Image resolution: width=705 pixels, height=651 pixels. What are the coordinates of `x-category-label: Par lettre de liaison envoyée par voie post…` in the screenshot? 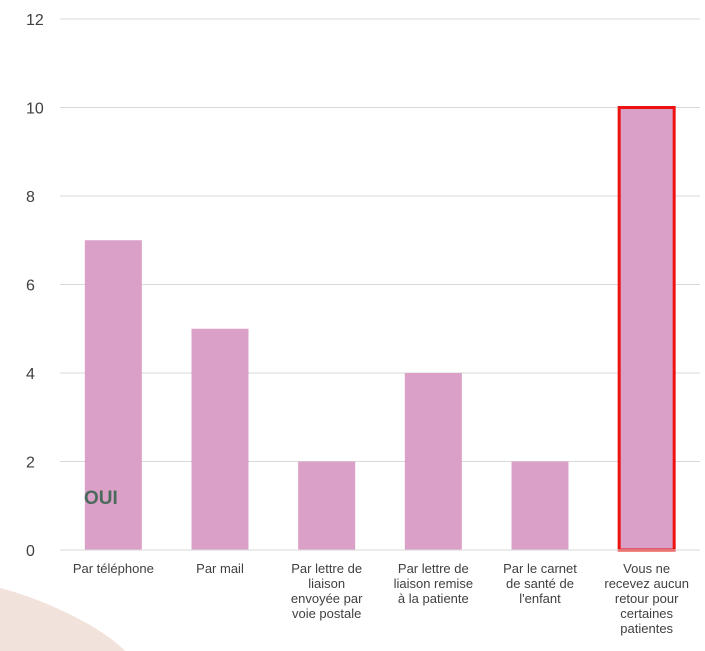 It's located at (327, 591).